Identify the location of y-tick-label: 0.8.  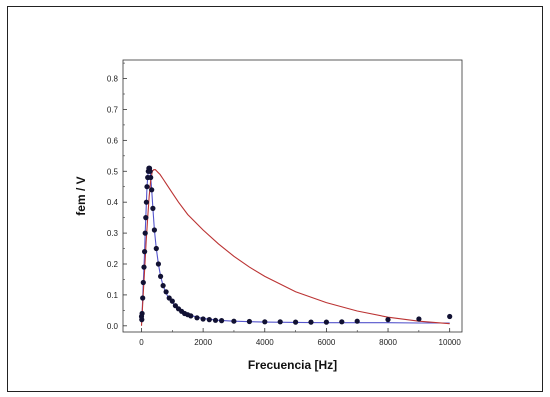
(113, 79).